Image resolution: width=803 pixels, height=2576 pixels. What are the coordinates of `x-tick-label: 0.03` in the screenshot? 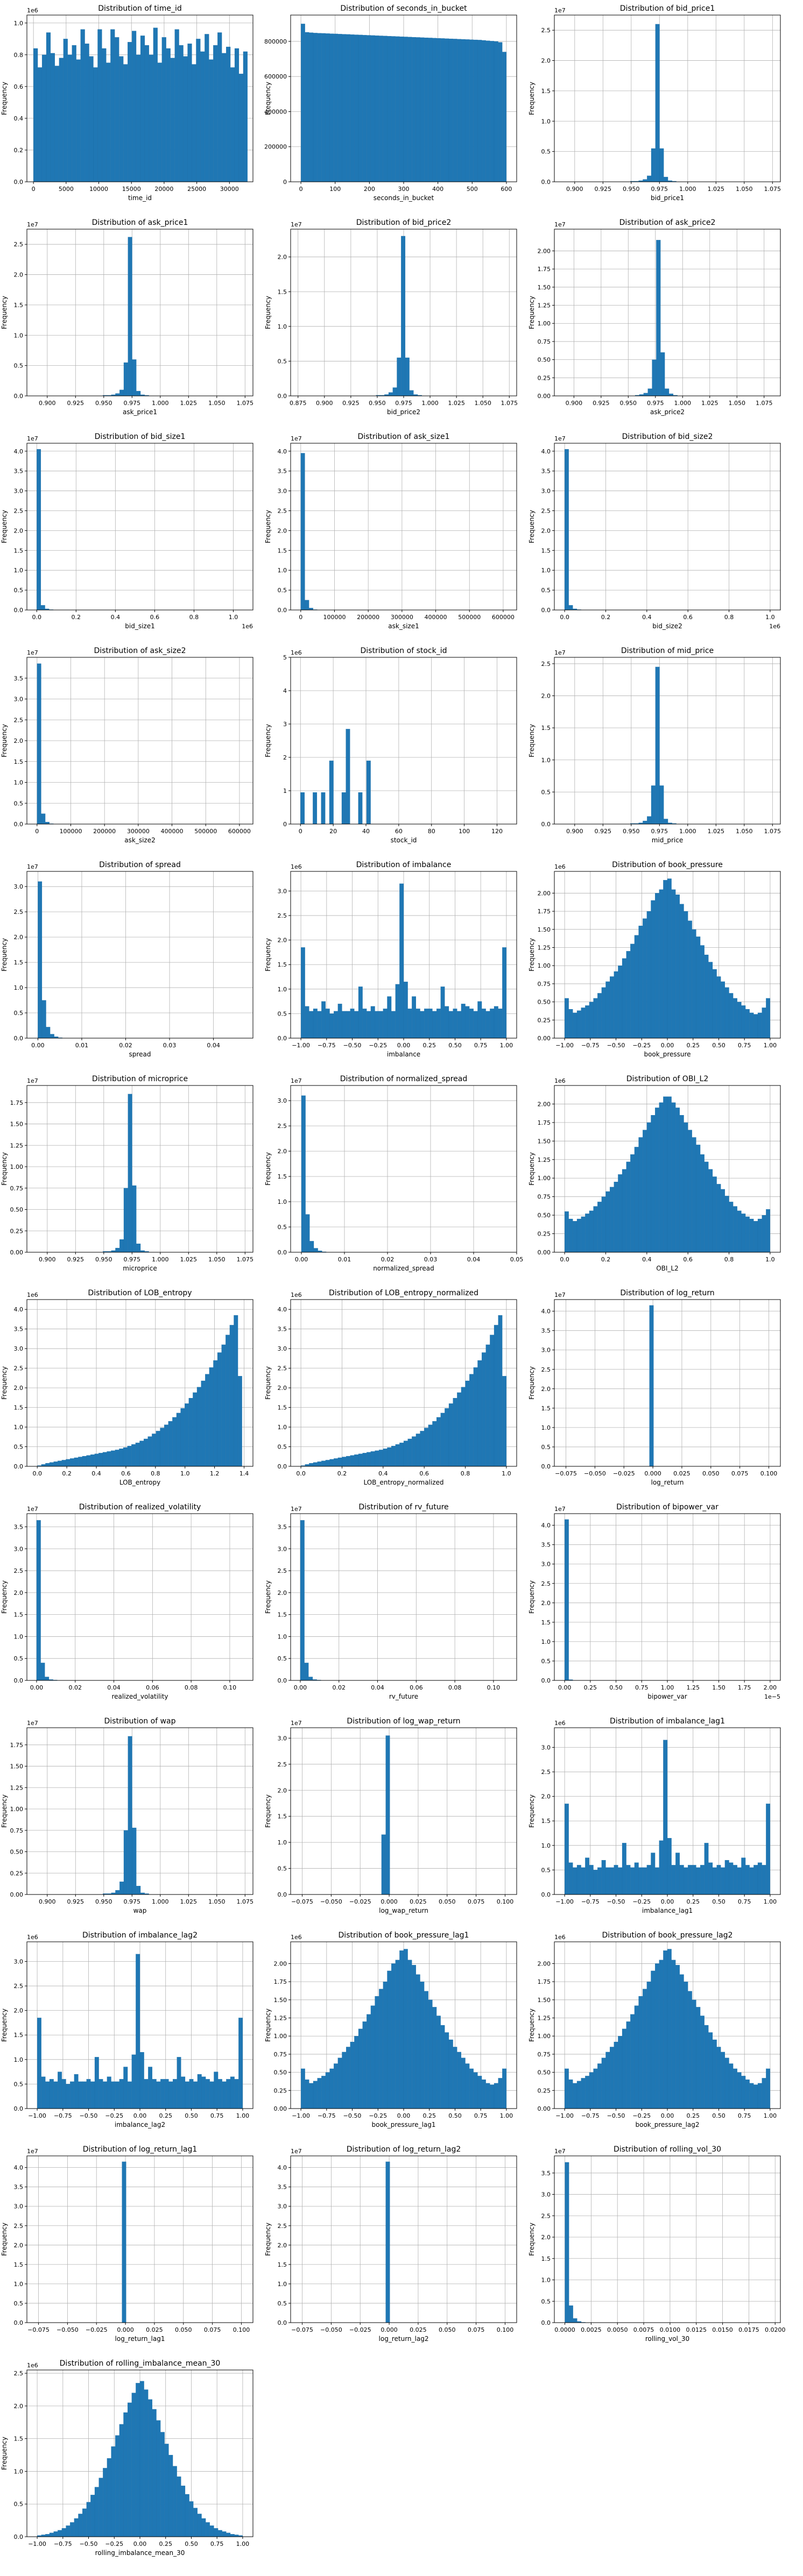 It's located at (170, 1045).